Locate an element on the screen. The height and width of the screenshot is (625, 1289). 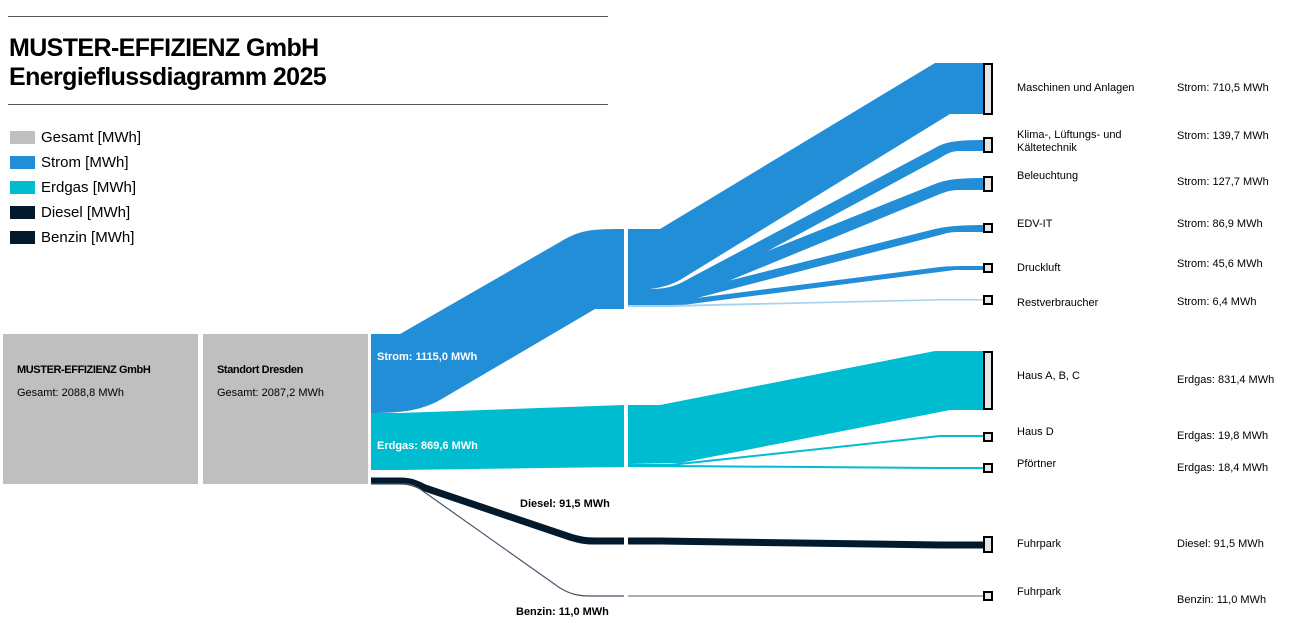
target-value-restverbraucher: Strom: 6,4 MWh is located at coordinates (1217, 302).